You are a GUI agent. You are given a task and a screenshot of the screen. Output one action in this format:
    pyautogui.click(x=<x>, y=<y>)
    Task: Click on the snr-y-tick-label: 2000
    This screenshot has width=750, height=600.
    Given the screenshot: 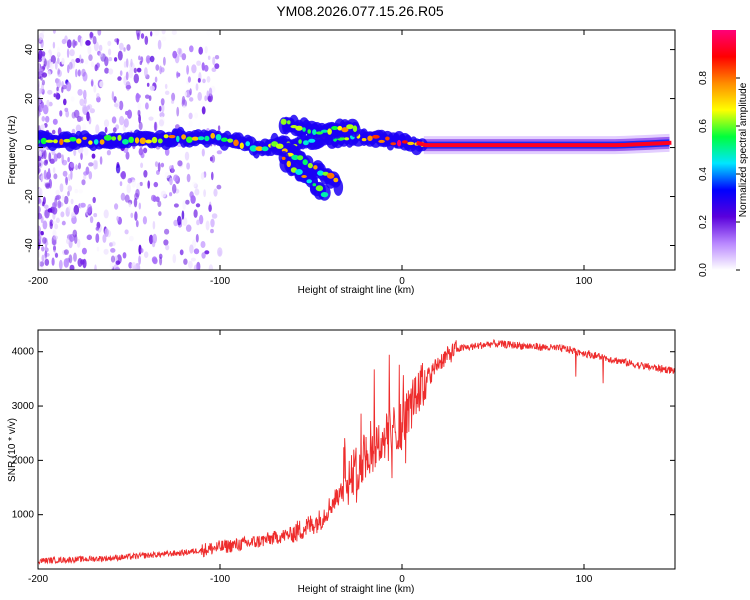 What is the action you would take?
    pyautogui.click(x=23, y=460)
    